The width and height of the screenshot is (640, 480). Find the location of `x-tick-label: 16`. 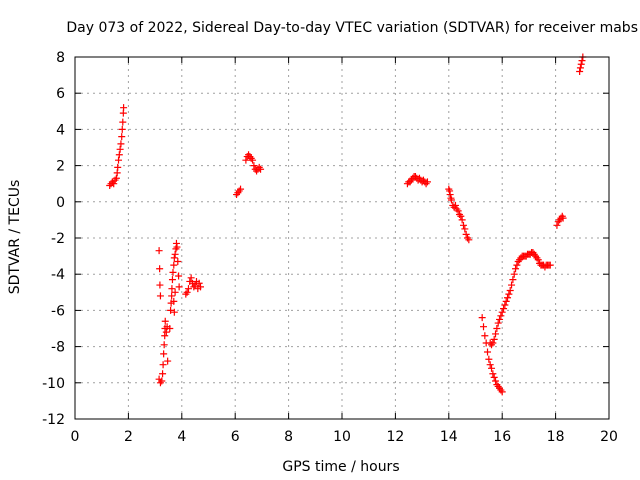

x-tick-label: 16 is located at coordinates (502, 437).